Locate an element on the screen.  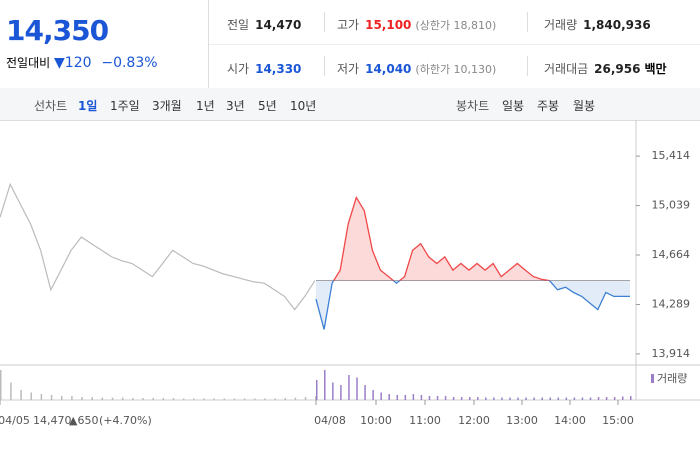
tab: 일봉 is located at coordinates (513, 106).